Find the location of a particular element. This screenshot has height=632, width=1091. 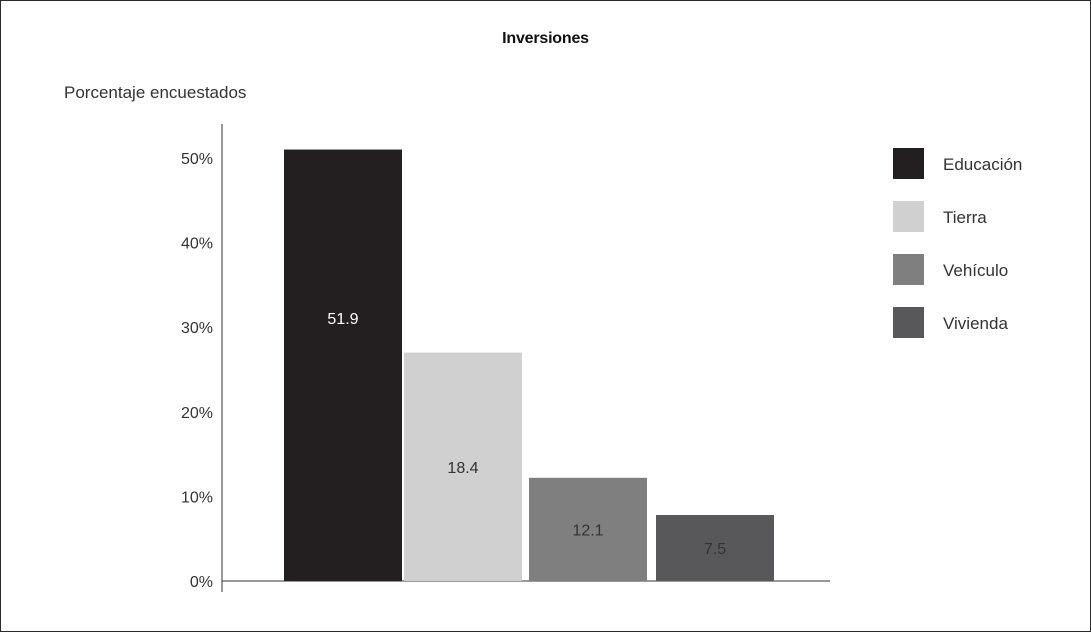

bar-value-label: 18.4 is located at coordinates (462, 468).